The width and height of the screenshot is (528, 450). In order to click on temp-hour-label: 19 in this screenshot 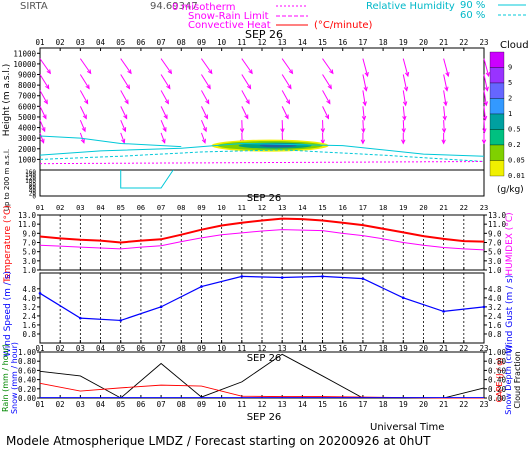, I will do `click(403, 208)`.